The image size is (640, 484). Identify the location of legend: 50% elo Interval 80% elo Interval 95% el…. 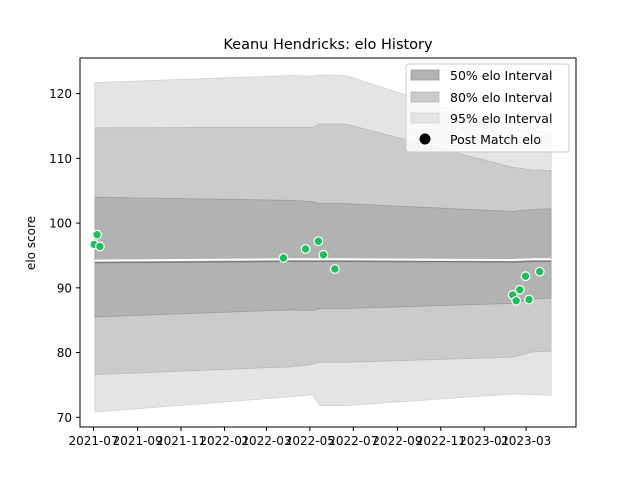
(487, 108).